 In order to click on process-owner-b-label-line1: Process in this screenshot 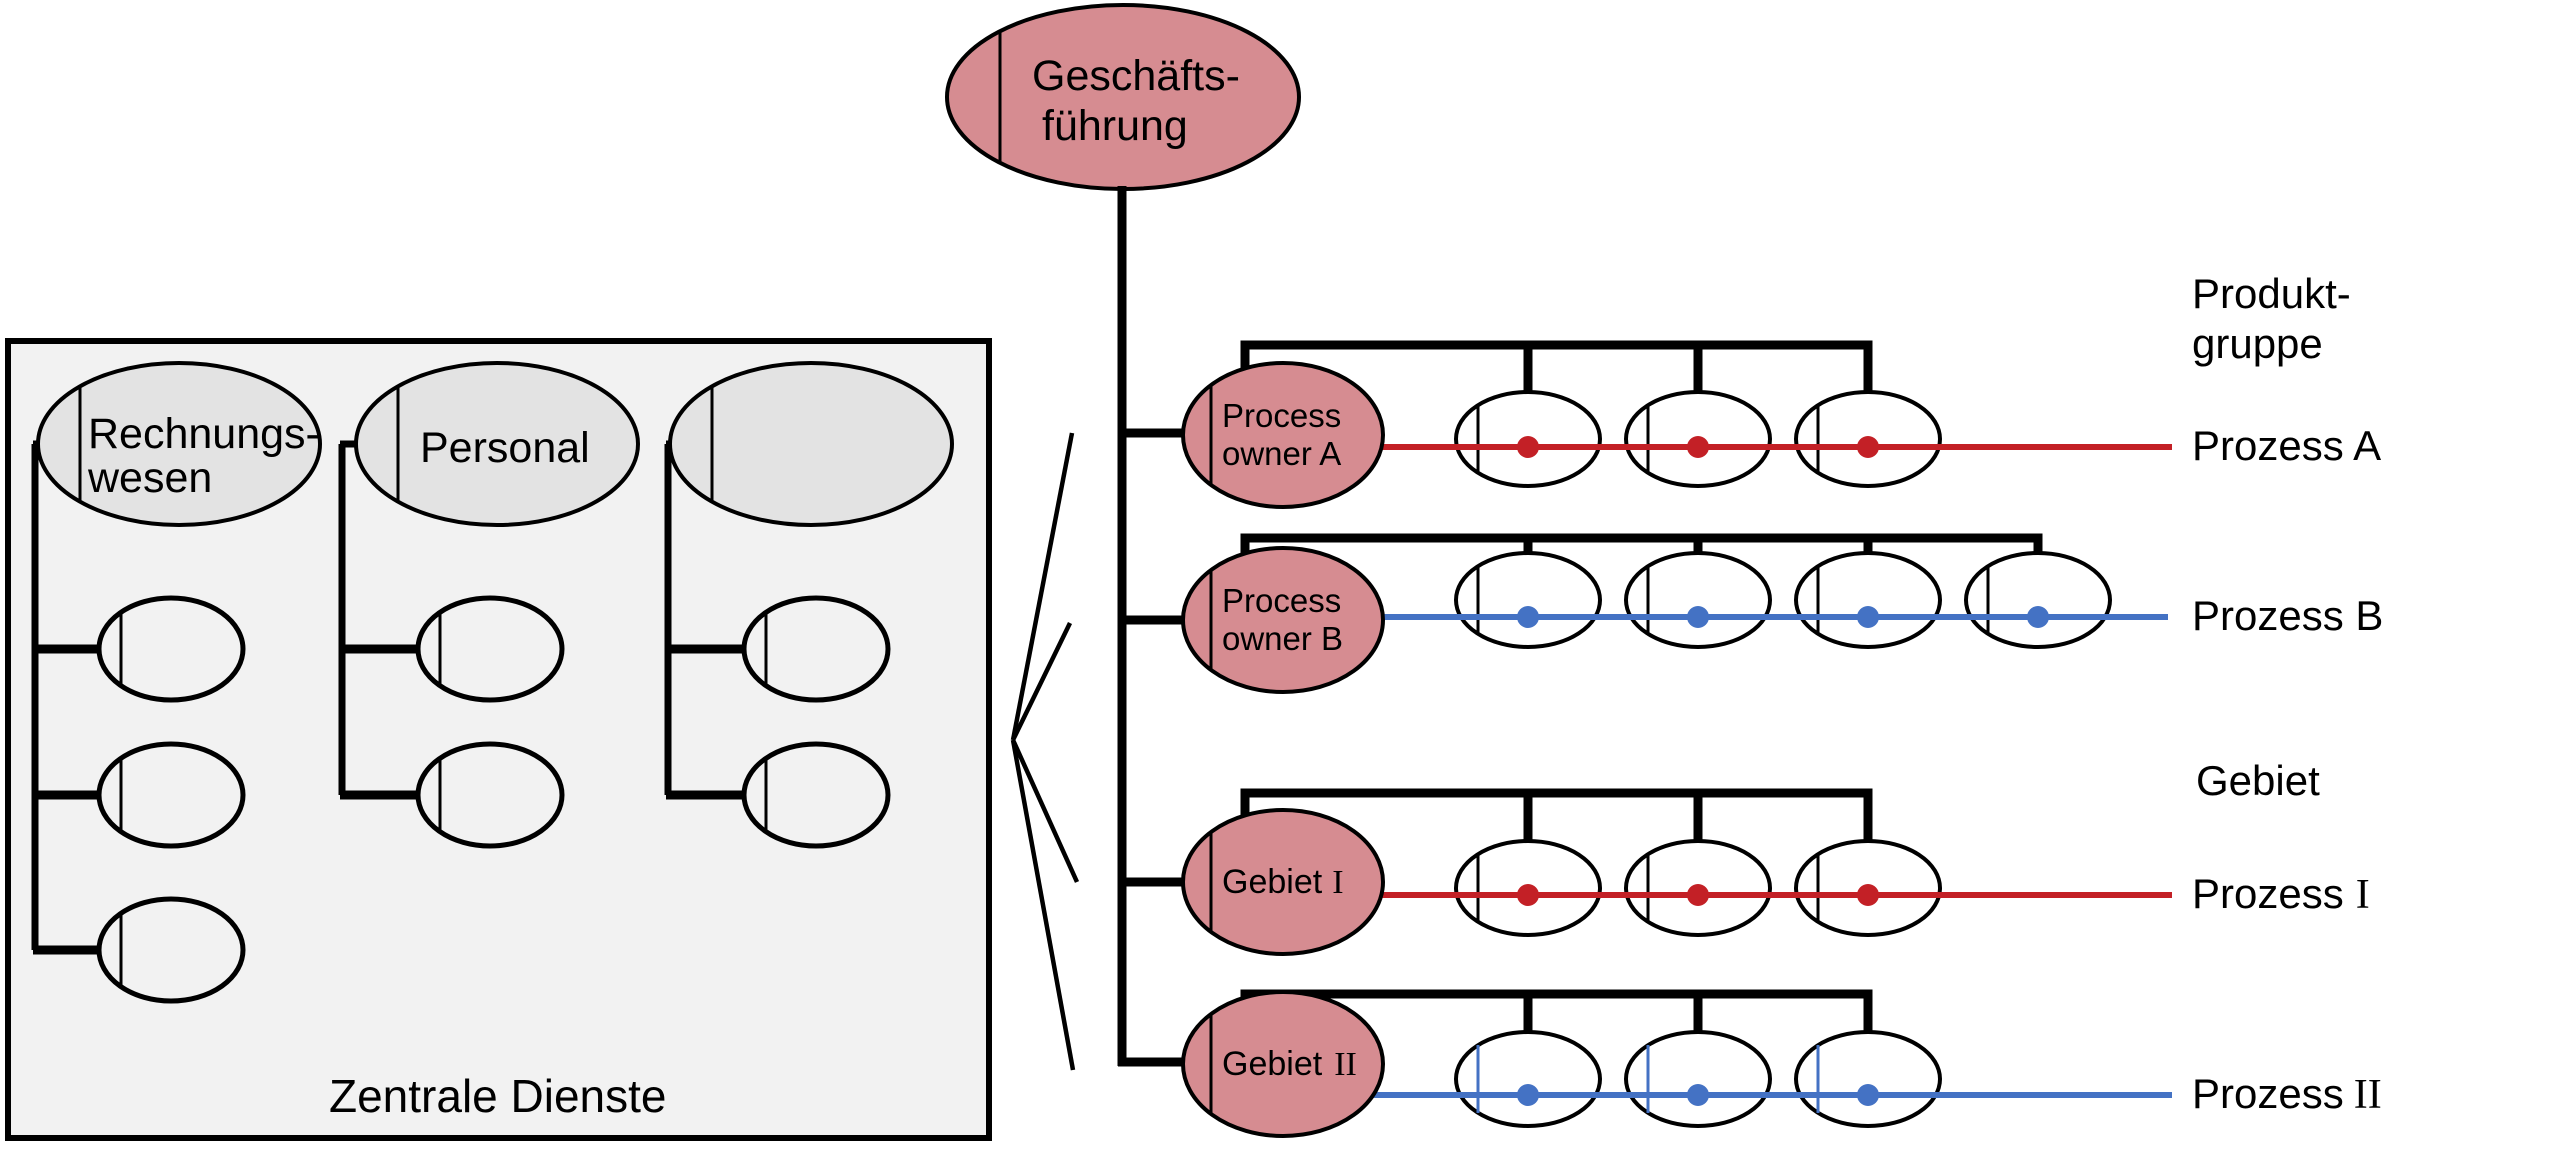, I will do `click(1281, 600)`.